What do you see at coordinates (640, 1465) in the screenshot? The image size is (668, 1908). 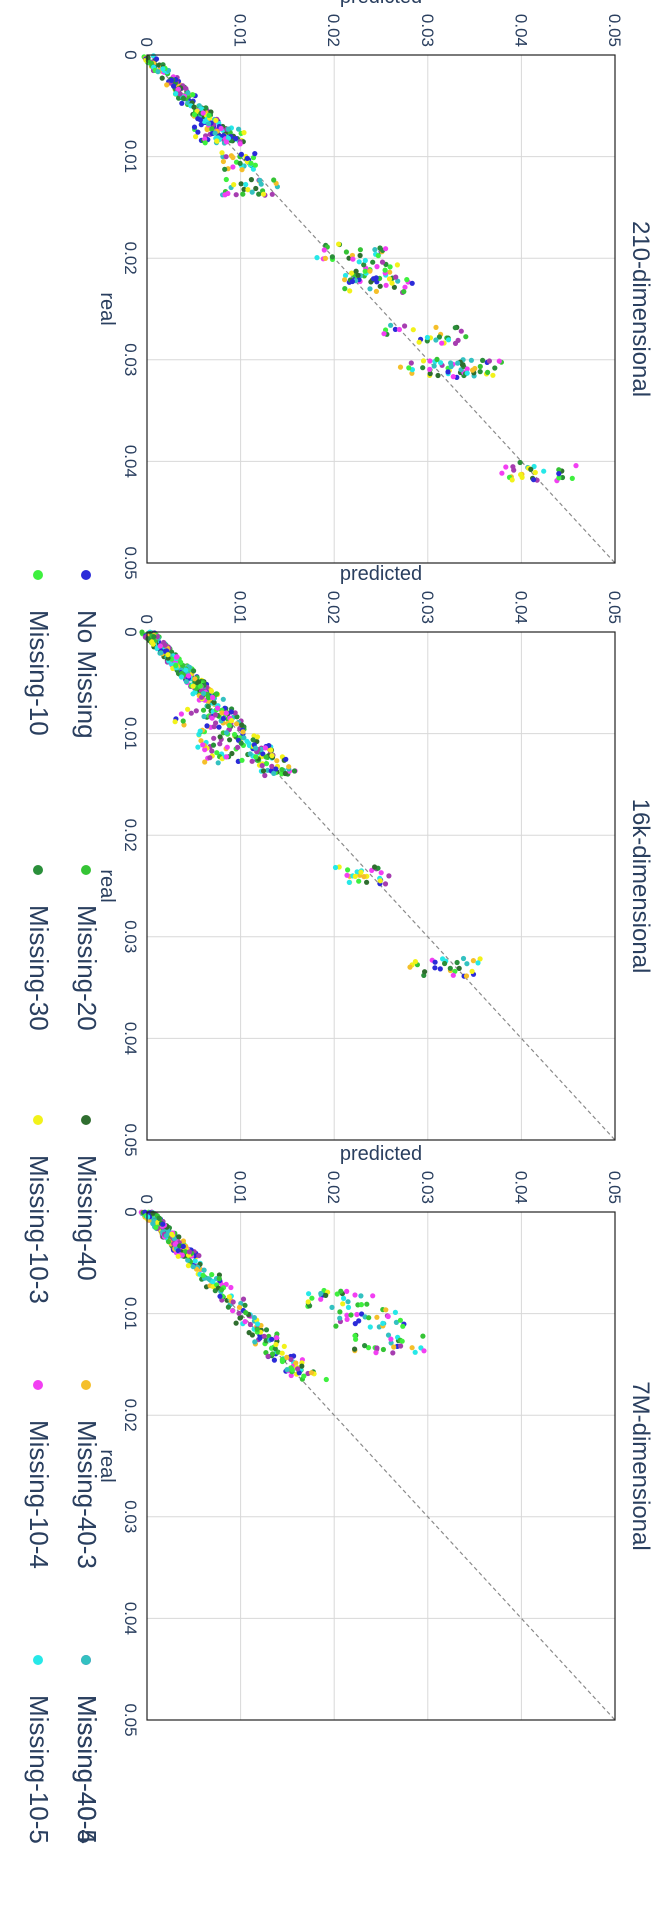 I see `panel-title: 7M-dimensional` at bounding box center [640, 1465].